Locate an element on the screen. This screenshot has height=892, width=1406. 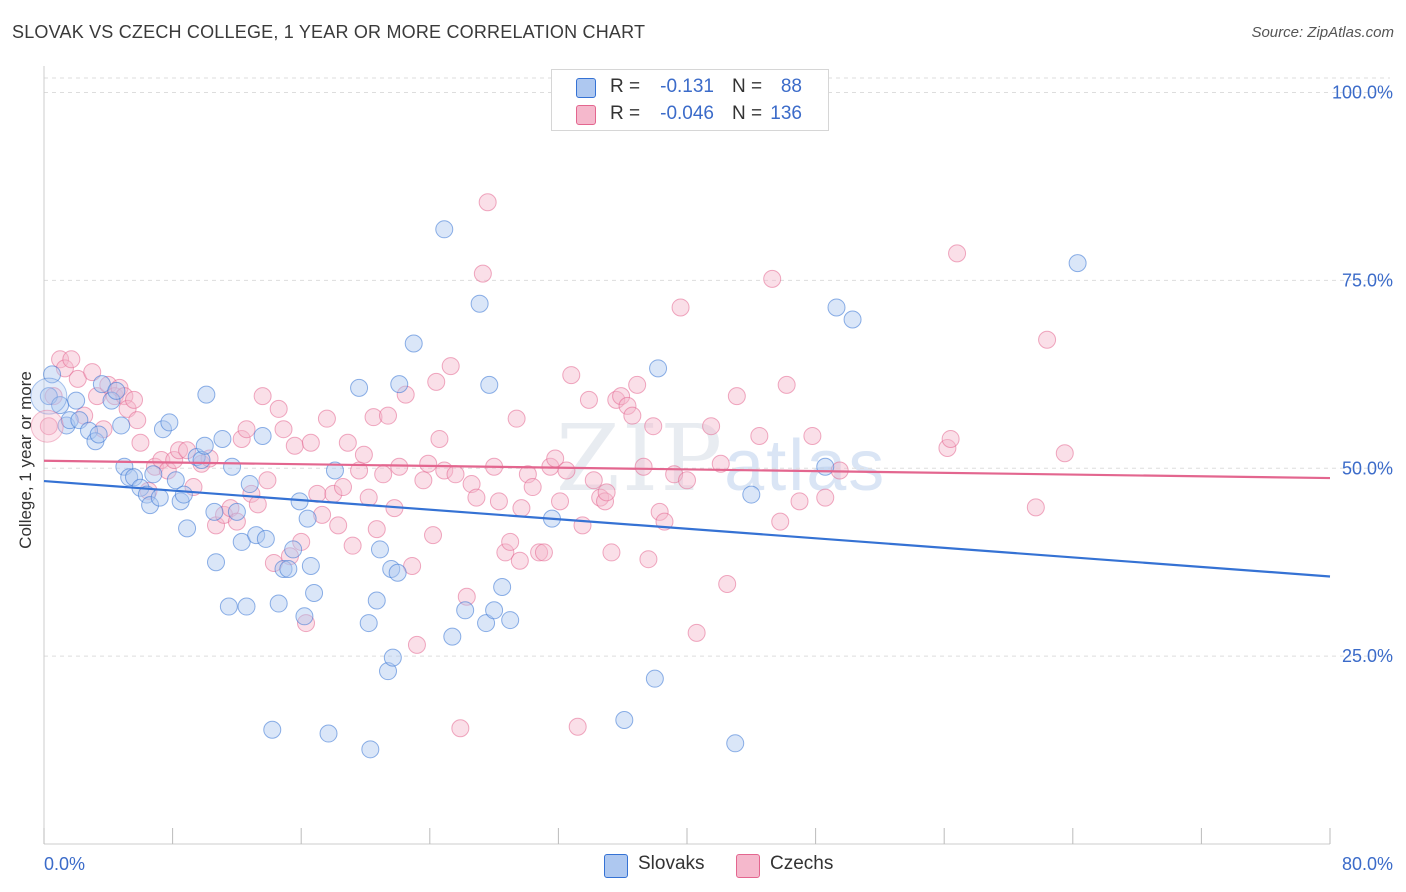
x-tick-label-min: 0.0% is located at coordinates (64, 864).